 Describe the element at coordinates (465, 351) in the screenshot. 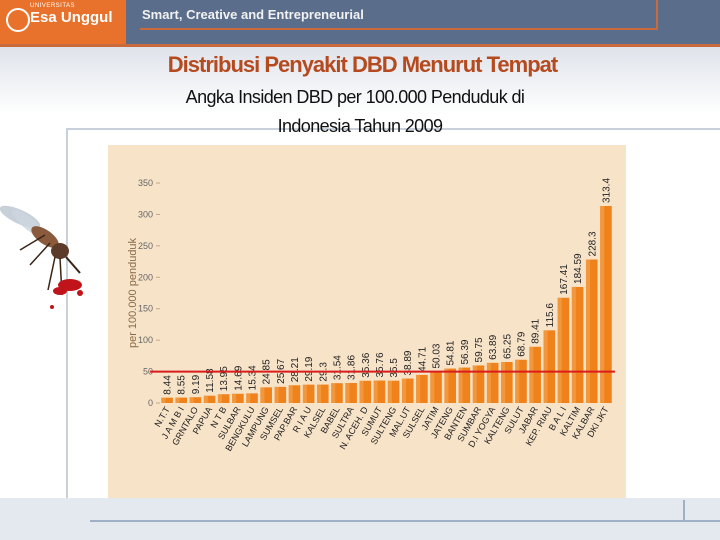

I see `data-label: 56.39` at that location.